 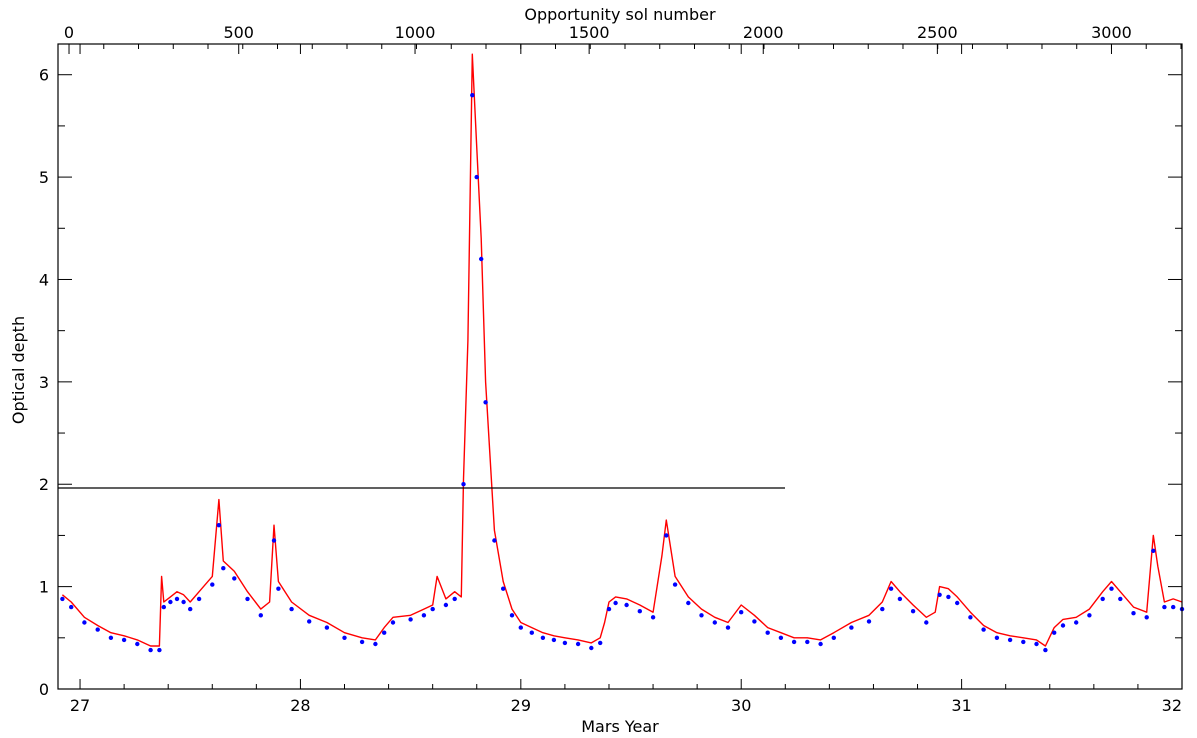 What do you see at coordinates (1172, 705) in the screenshot?
I see `x-tick-label: 32` at bounding box center [1172, 705].